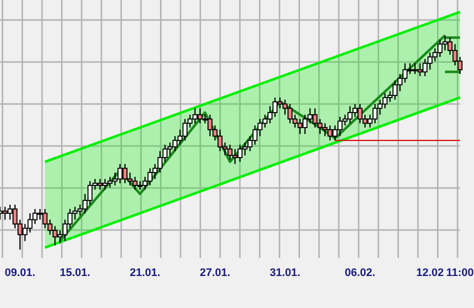  Describe the element at coordinates (430, 272) in the screenshot. I see `x-tick-label: 12.02` at that location.